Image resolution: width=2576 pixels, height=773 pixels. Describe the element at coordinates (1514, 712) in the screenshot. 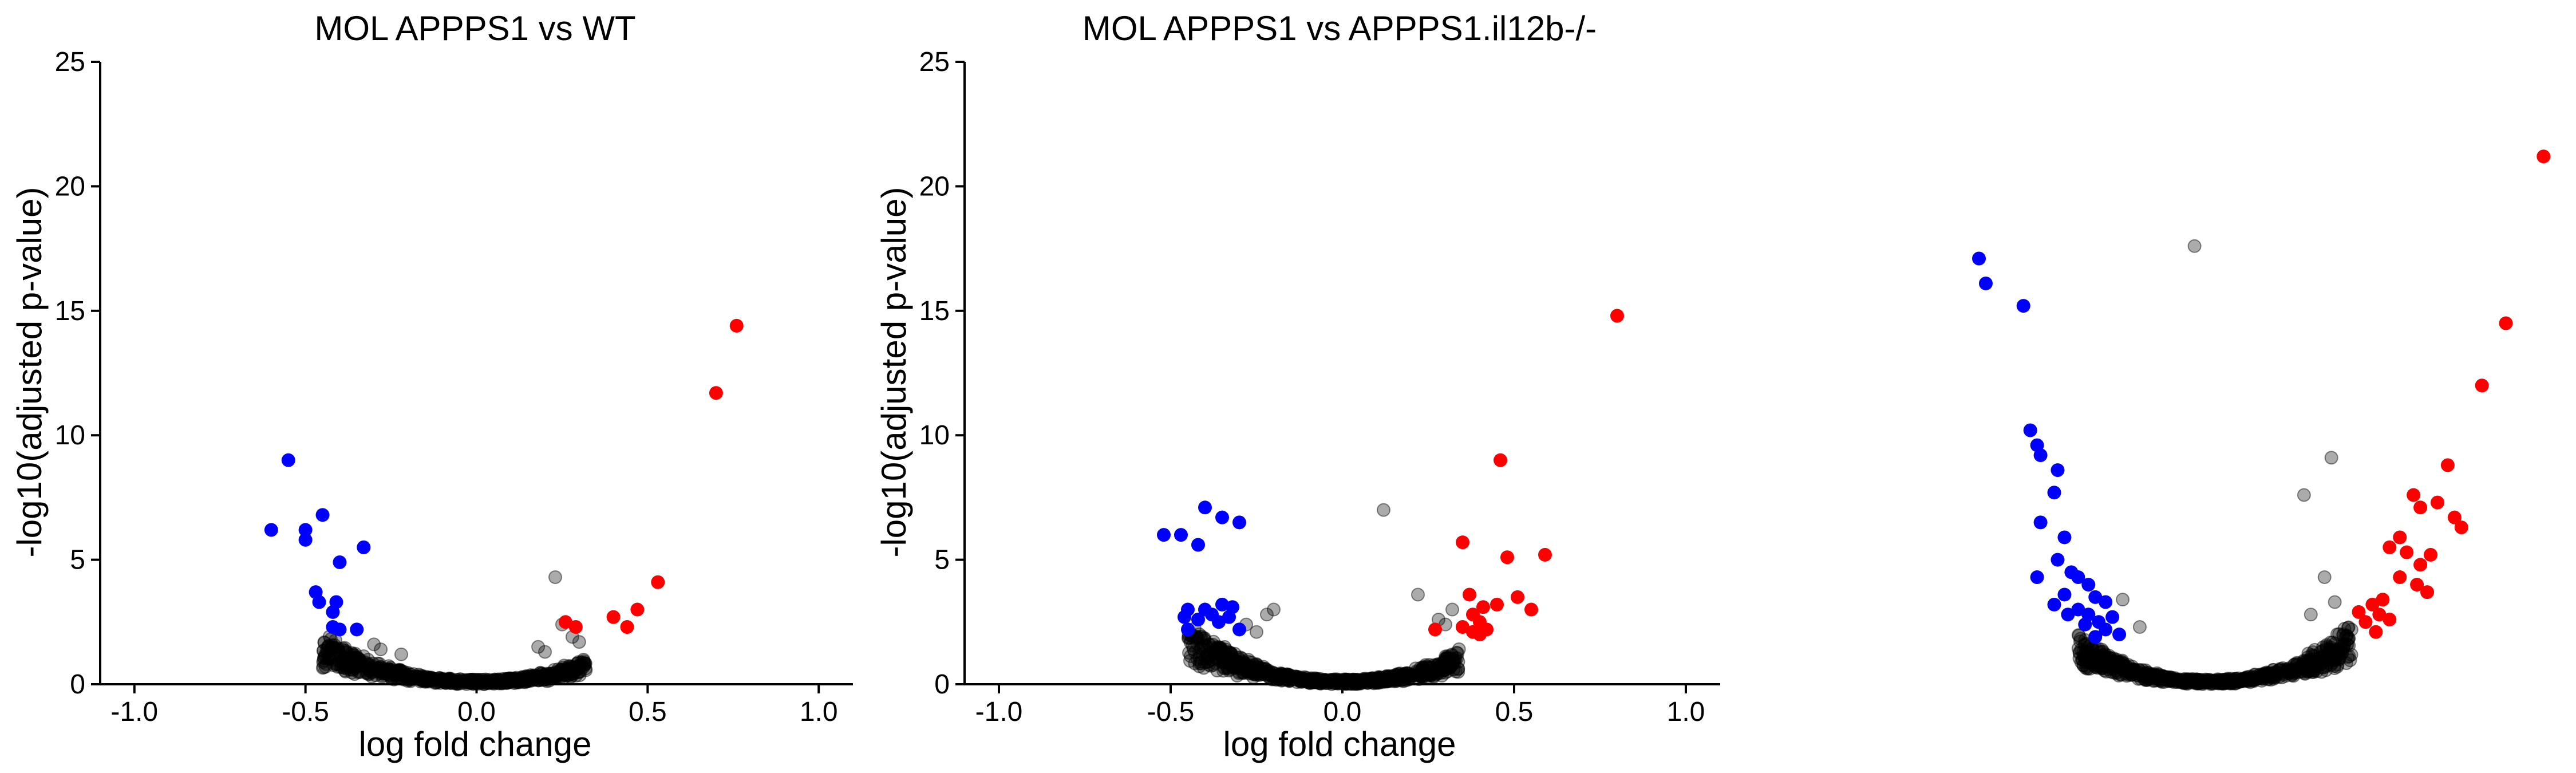

I see `x-tick-label: 0.5` at that location.